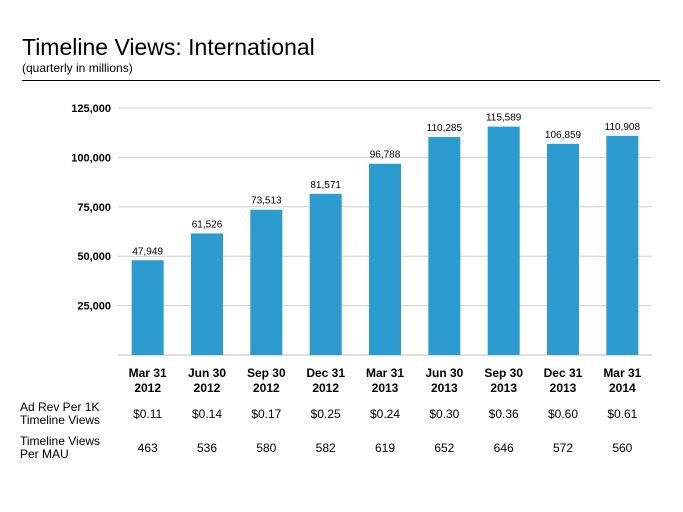  I want to click on bar-value-label: 81,571, so click(325, 185).